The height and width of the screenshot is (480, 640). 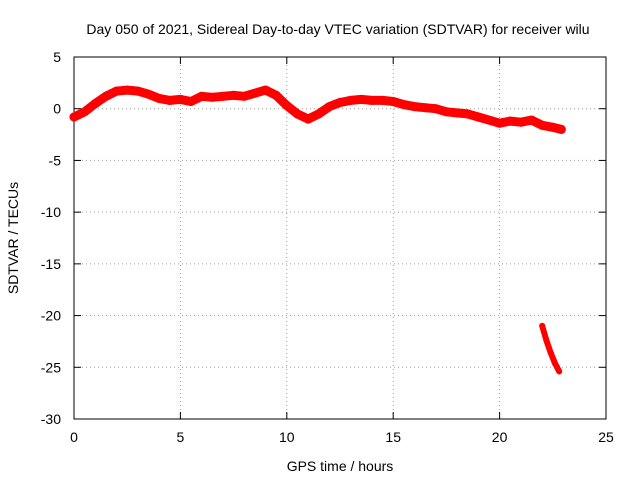 I want to click on x-tick-label: 0, so click(x=74, y=437).